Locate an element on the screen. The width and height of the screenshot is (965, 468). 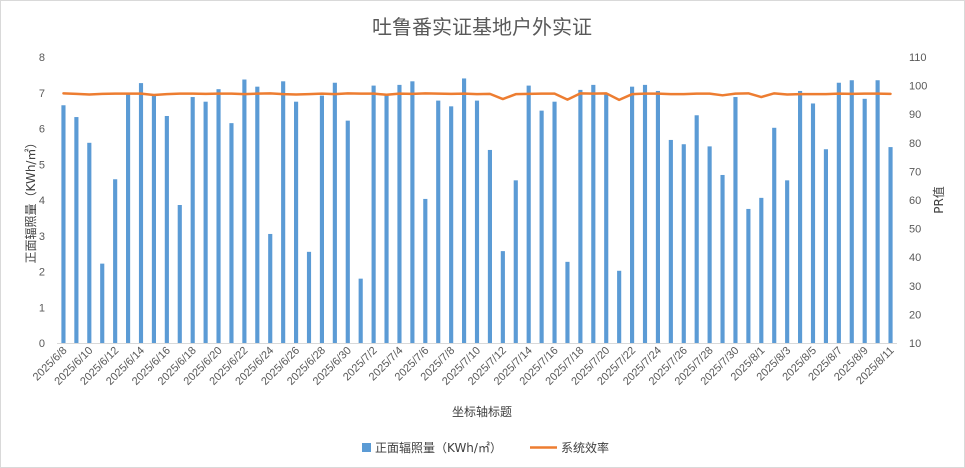
line-system-efficiency is located at coordinates (477, 97).